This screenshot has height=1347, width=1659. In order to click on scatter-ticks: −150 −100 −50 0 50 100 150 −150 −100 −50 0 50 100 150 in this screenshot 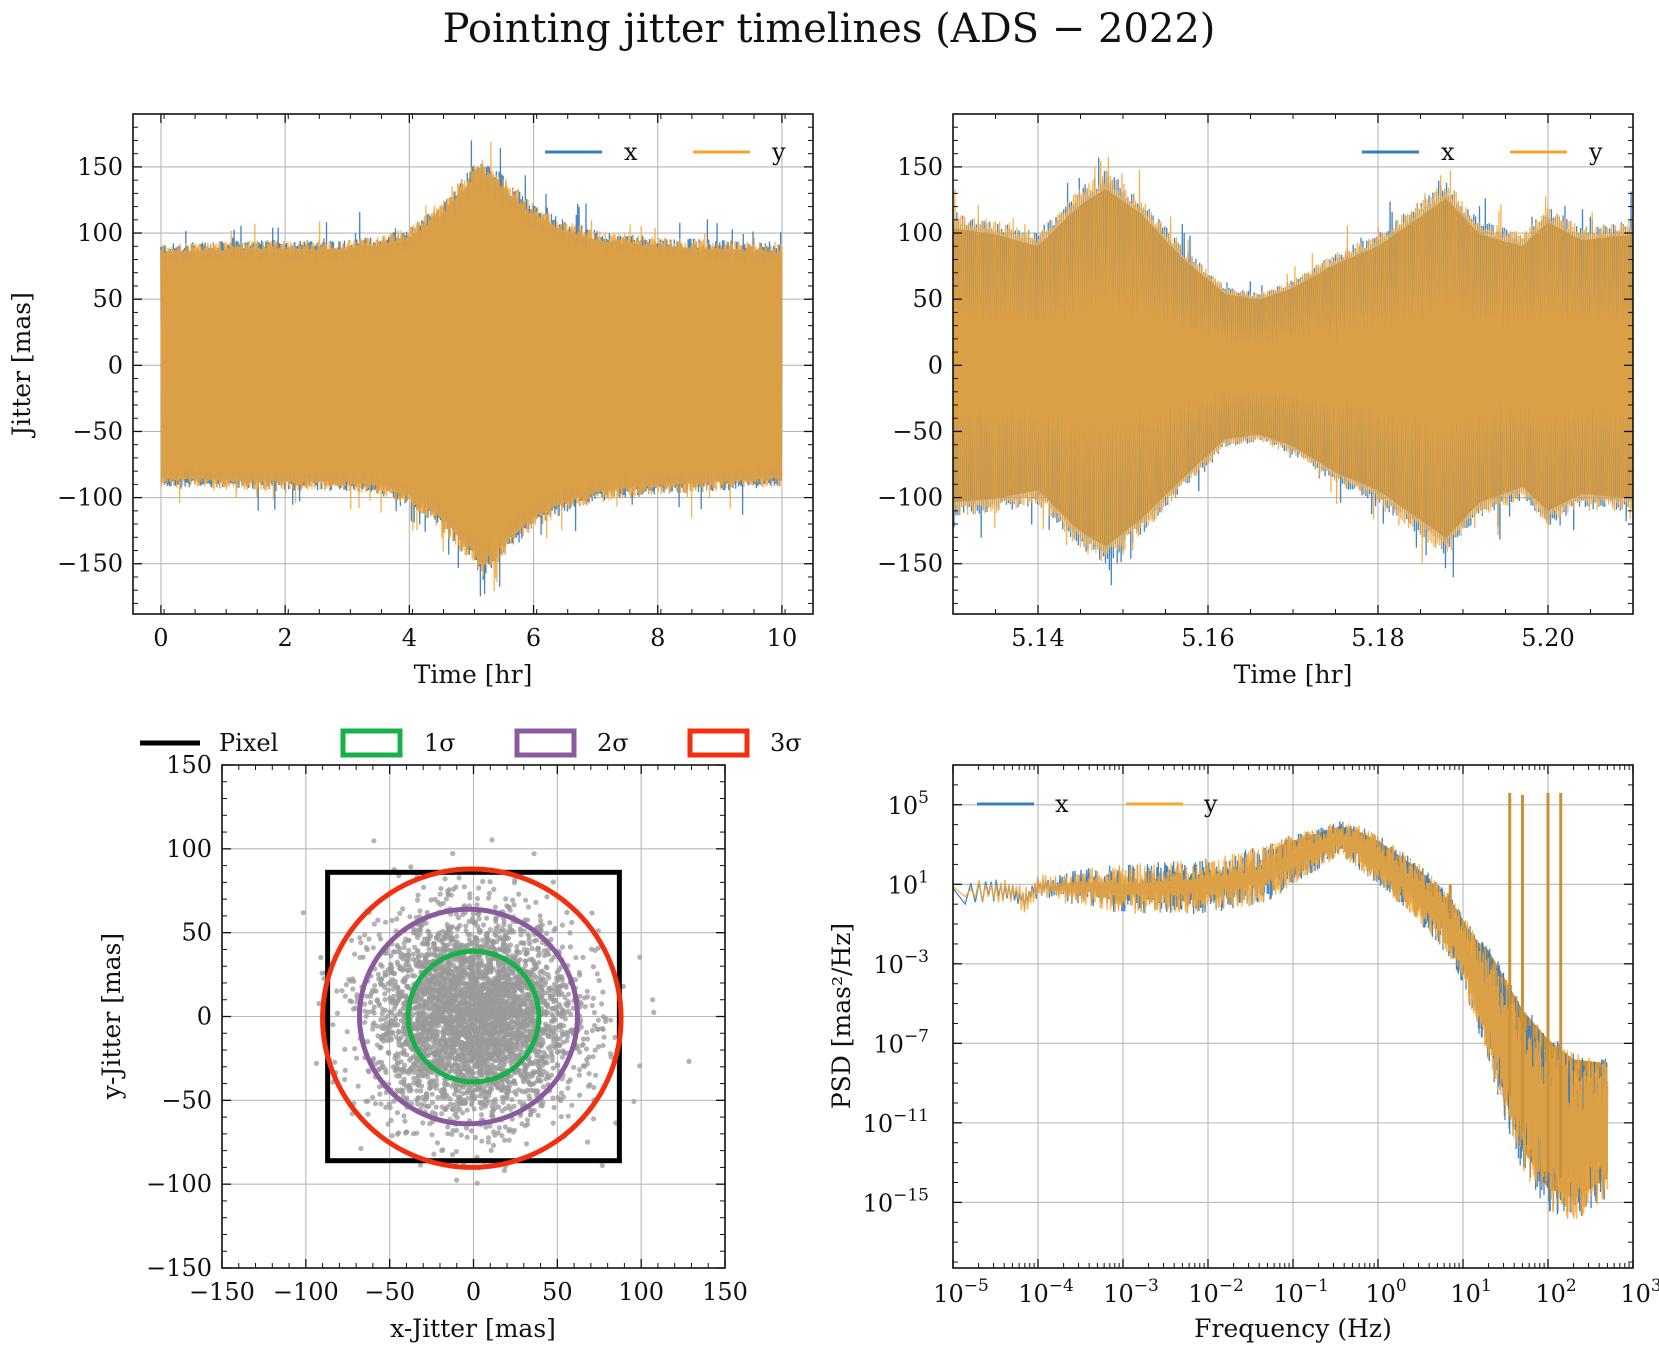, I will do `click(447, 1028)`.